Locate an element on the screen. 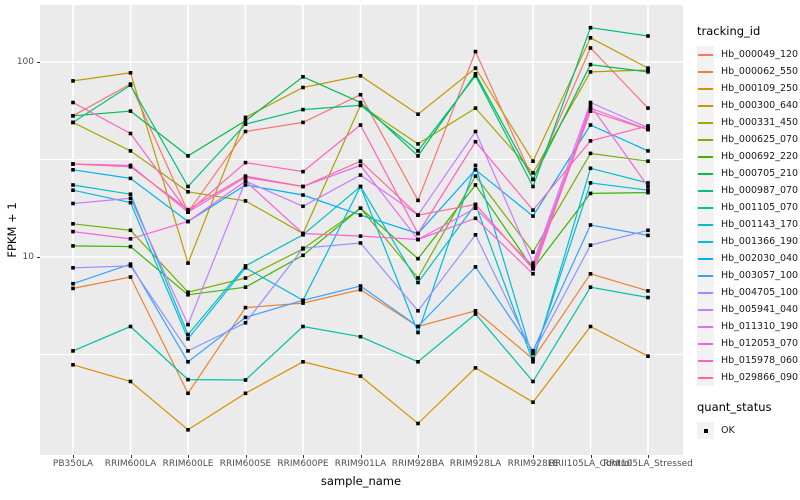  legend-entry-label: Hb_000049_120 is located at coordinates (760, 54).